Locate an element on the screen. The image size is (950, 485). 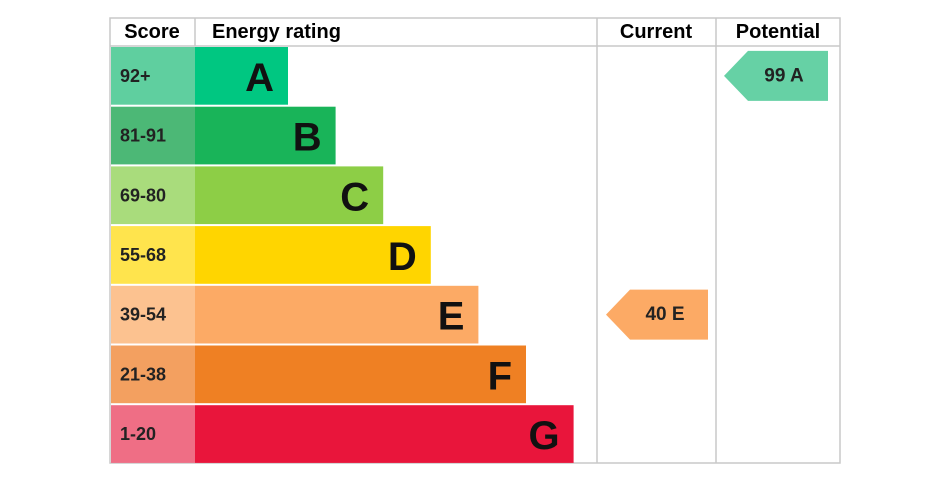
rating-letter: E is located at coordinates (451, 317).